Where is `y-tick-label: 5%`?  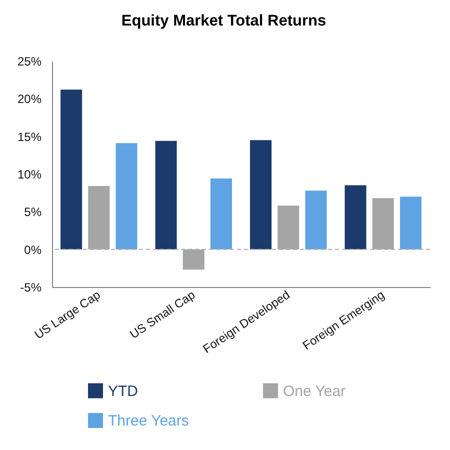
y-tick-label: 5% is located at coordinates (33, 212).